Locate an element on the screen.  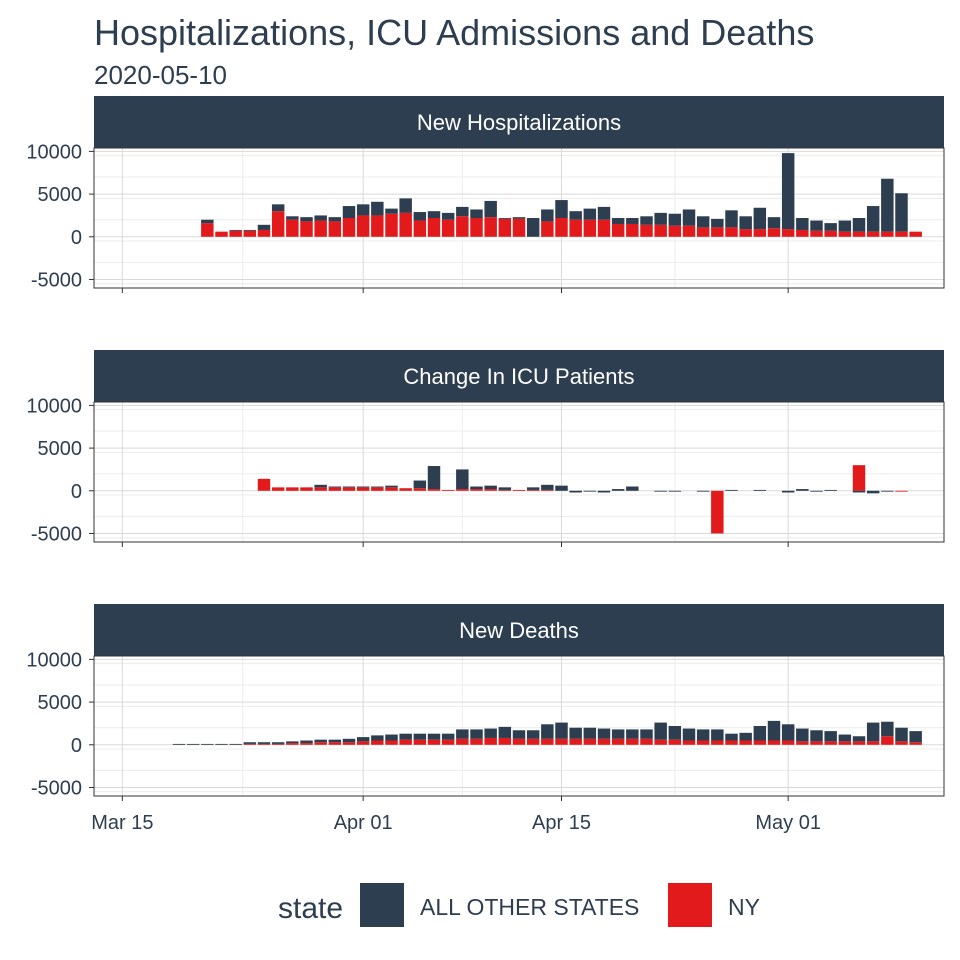
panel-title: New Hospitalizations is located at coordinates (519, 122).